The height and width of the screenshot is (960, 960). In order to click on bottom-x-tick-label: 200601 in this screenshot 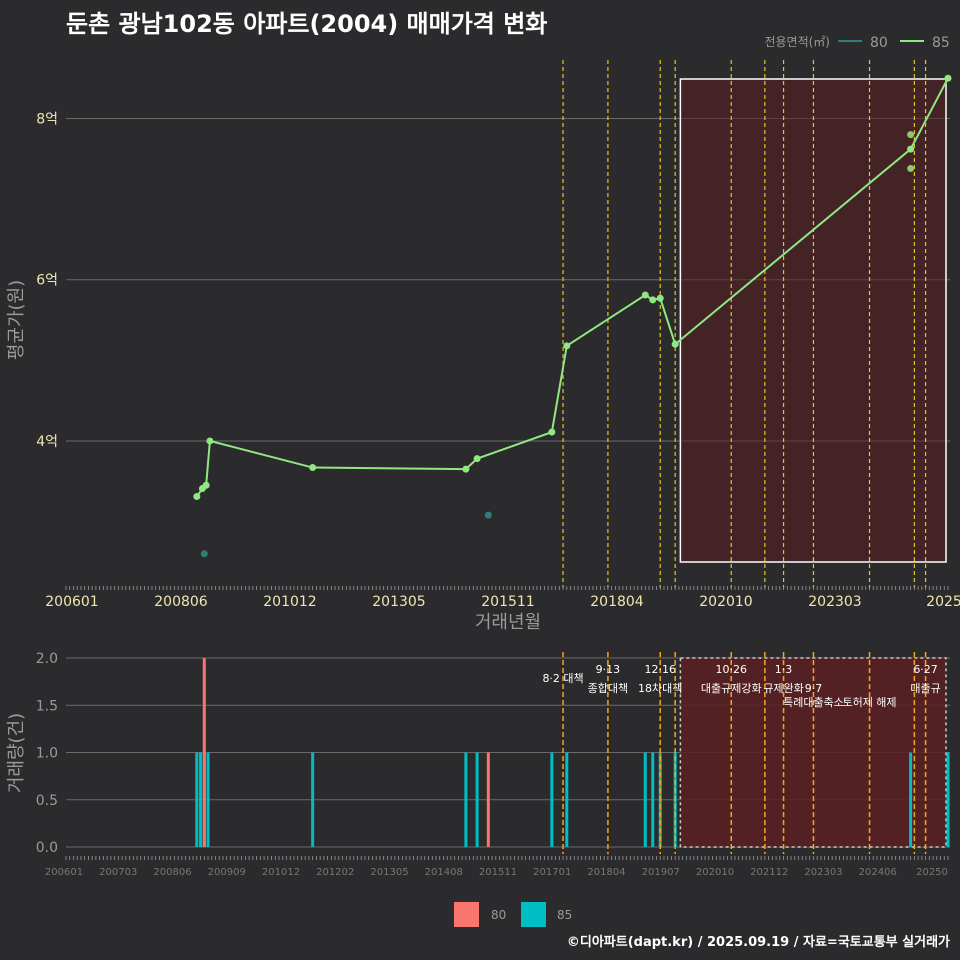, I will do `click(64, 872)`.